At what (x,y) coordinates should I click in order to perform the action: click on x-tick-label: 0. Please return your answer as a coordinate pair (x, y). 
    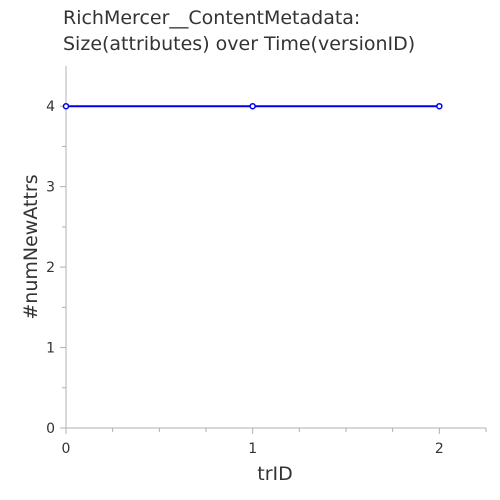
    Looking at the image, I should click on (66, 449).